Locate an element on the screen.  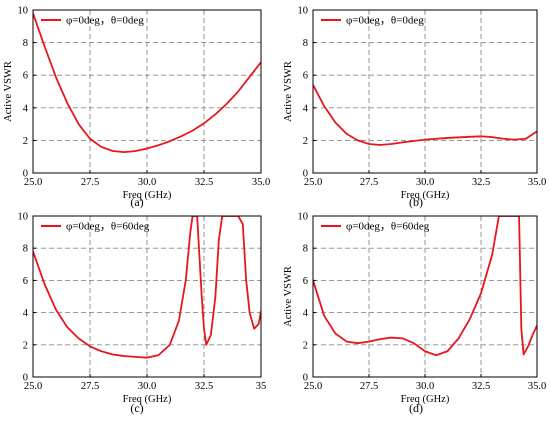
panel-caption: (b) is located at coordinates (416, 202).